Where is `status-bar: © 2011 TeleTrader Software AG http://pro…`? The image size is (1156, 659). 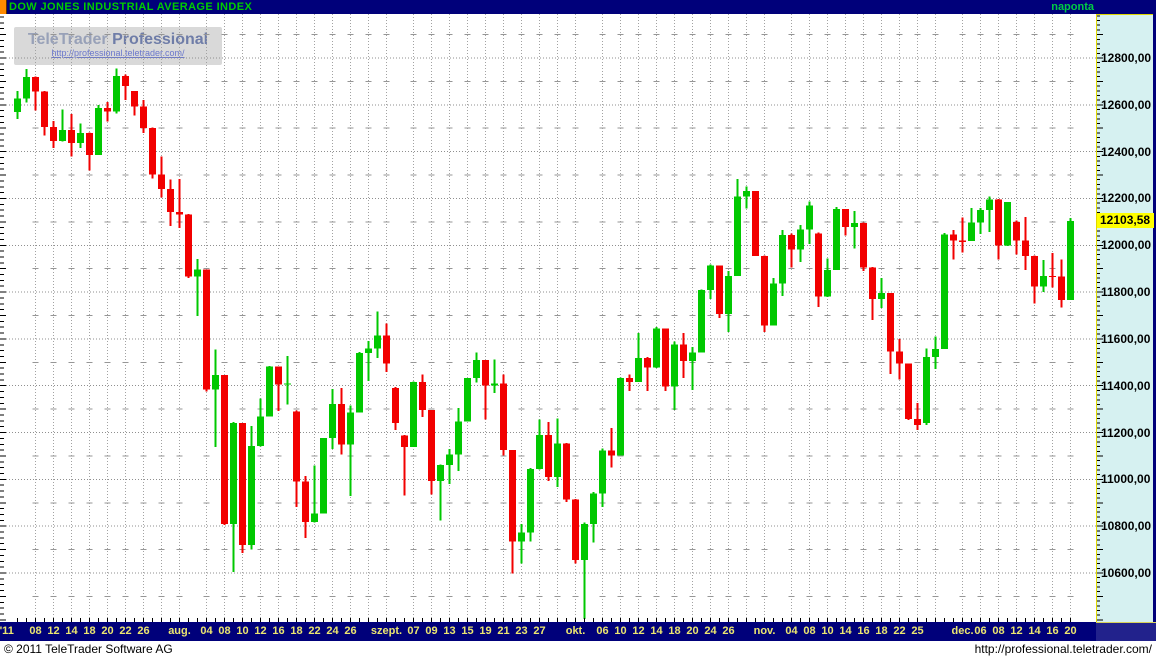 status-bar: © 2011 TeleTrader Software AG http://pro… is located at coordinates (578, 650).